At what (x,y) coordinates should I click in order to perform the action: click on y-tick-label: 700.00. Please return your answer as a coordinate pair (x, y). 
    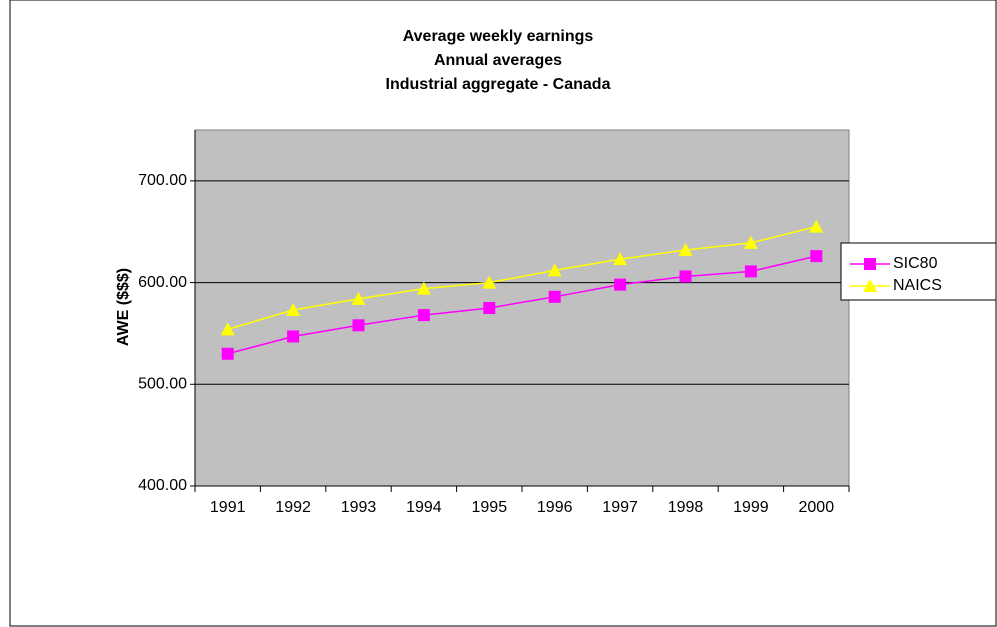
    Looking at the image, I should click on (162, 180).